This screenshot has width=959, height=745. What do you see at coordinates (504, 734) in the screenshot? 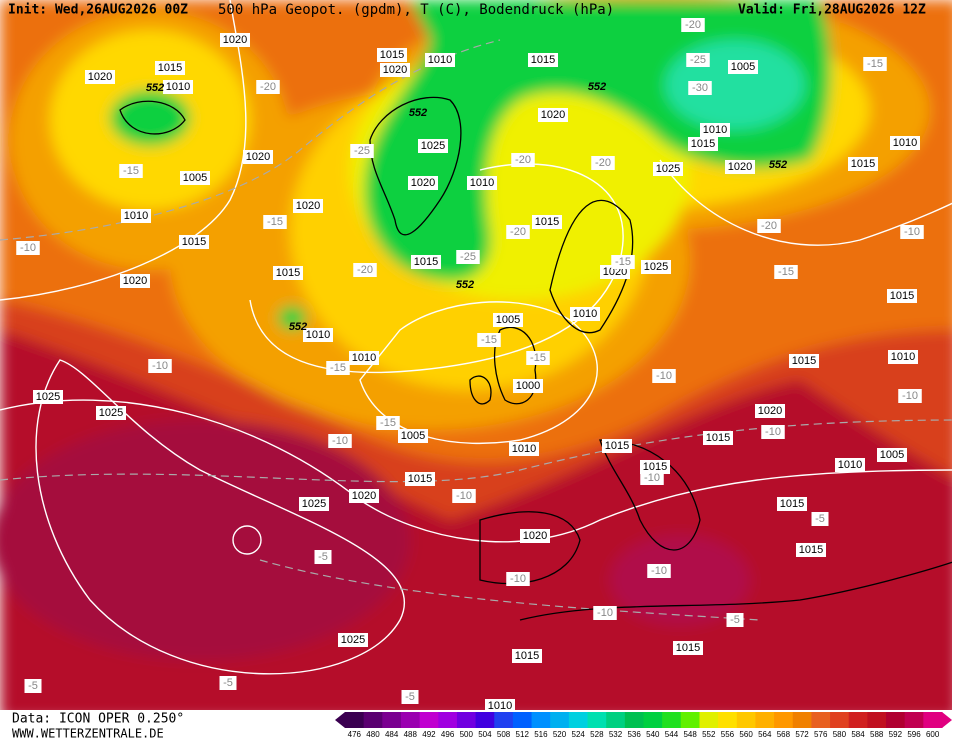
I see `colorbar-label: 508` at bounding box center [504, 734].